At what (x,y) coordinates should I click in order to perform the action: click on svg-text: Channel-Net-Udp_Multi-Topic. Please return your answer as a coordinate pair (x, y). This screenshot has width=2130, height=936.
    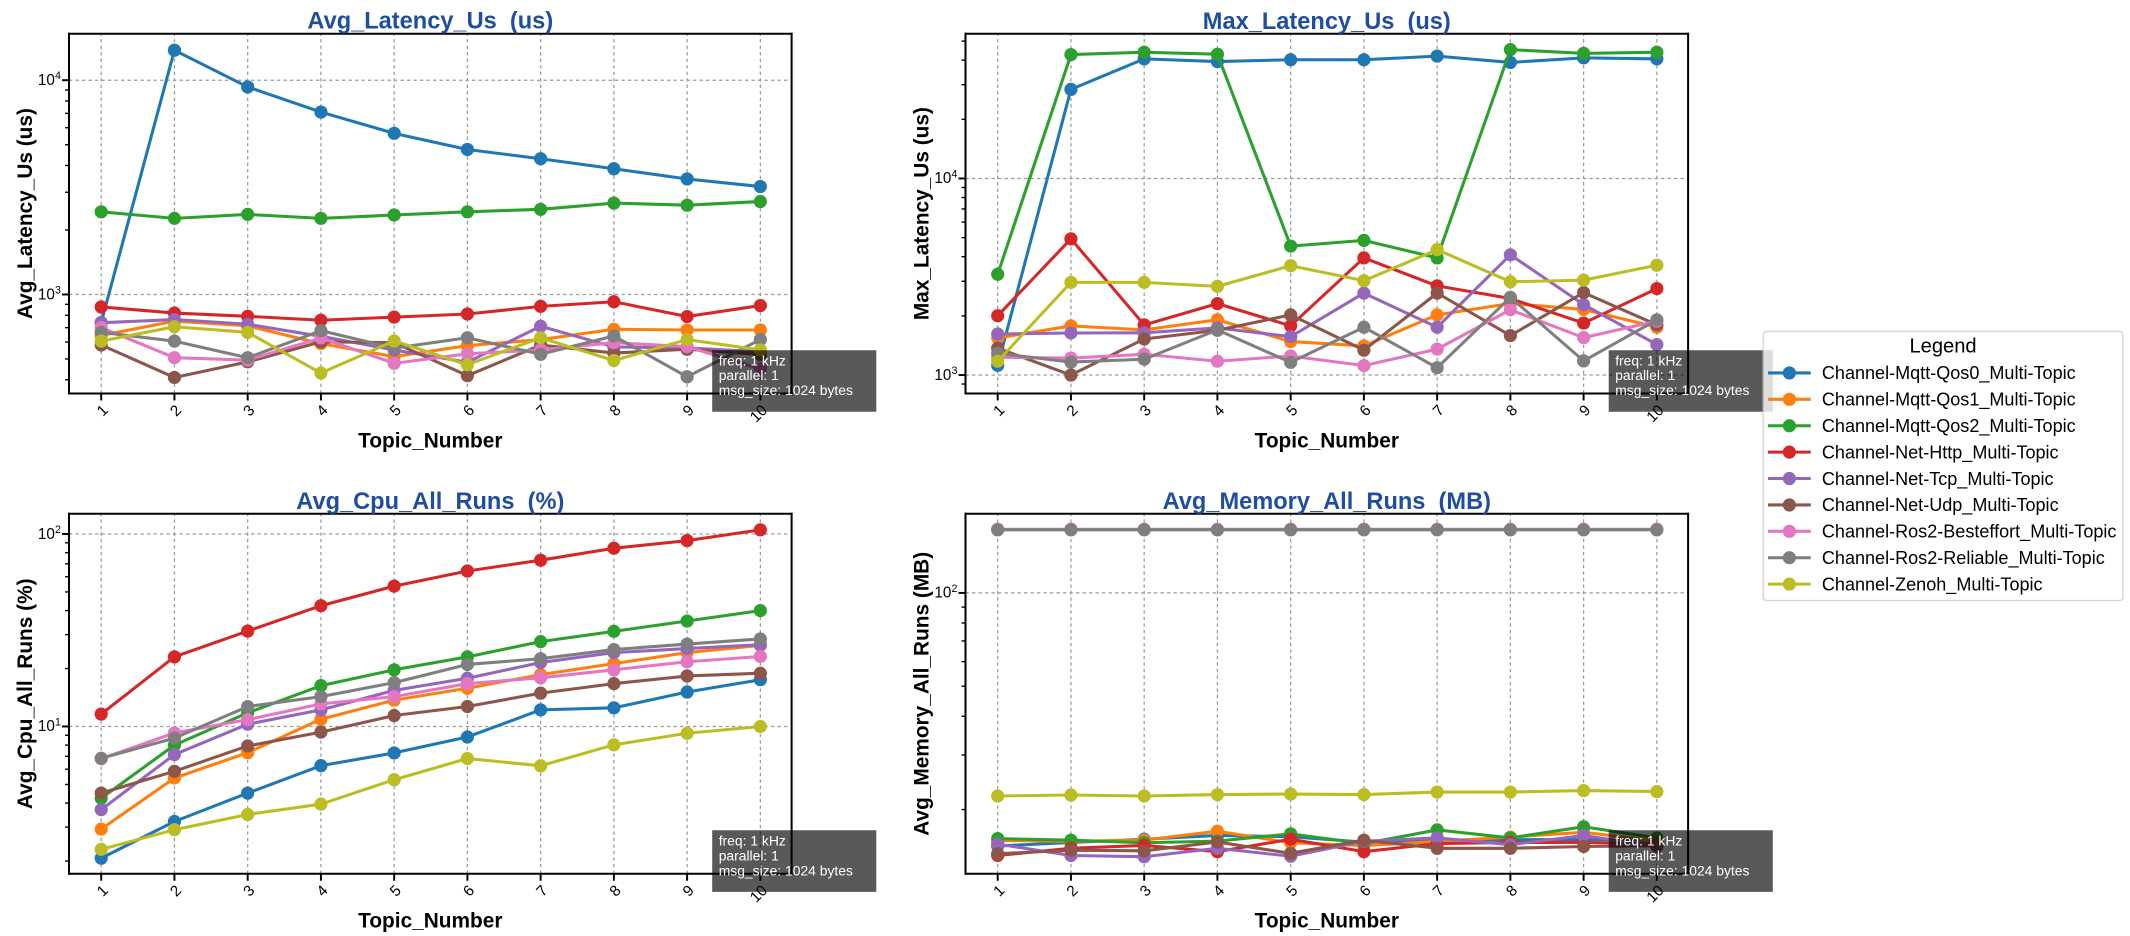
    Looking at the image, I should click on (1940, 505).